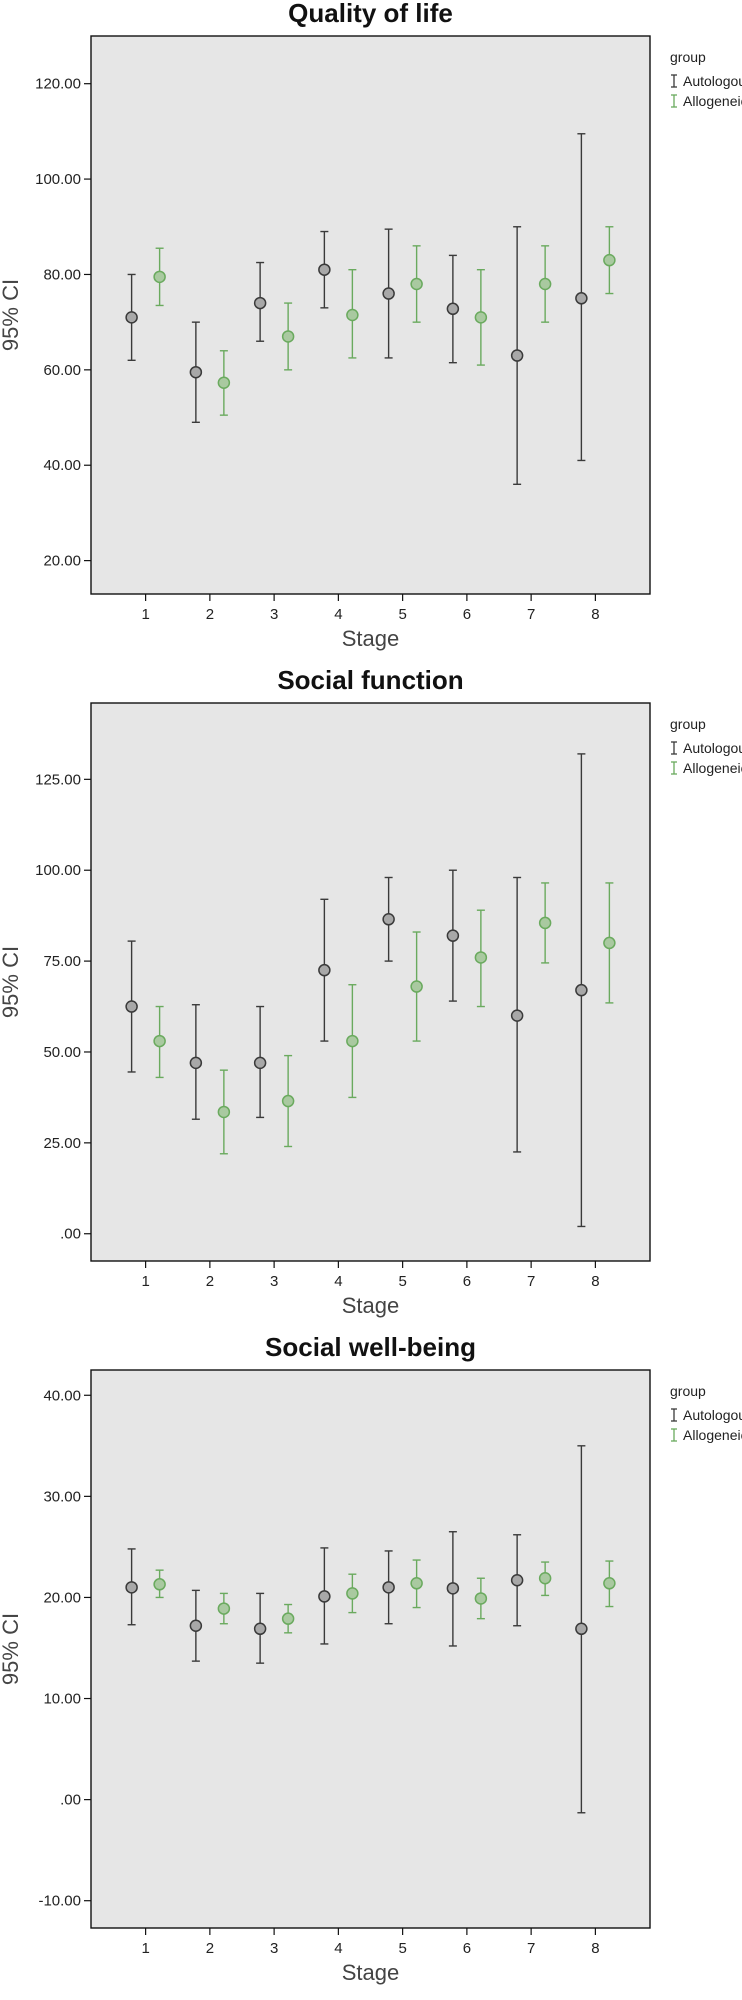  I want to click on y-tick-label: 75.00, so click(62, 961).